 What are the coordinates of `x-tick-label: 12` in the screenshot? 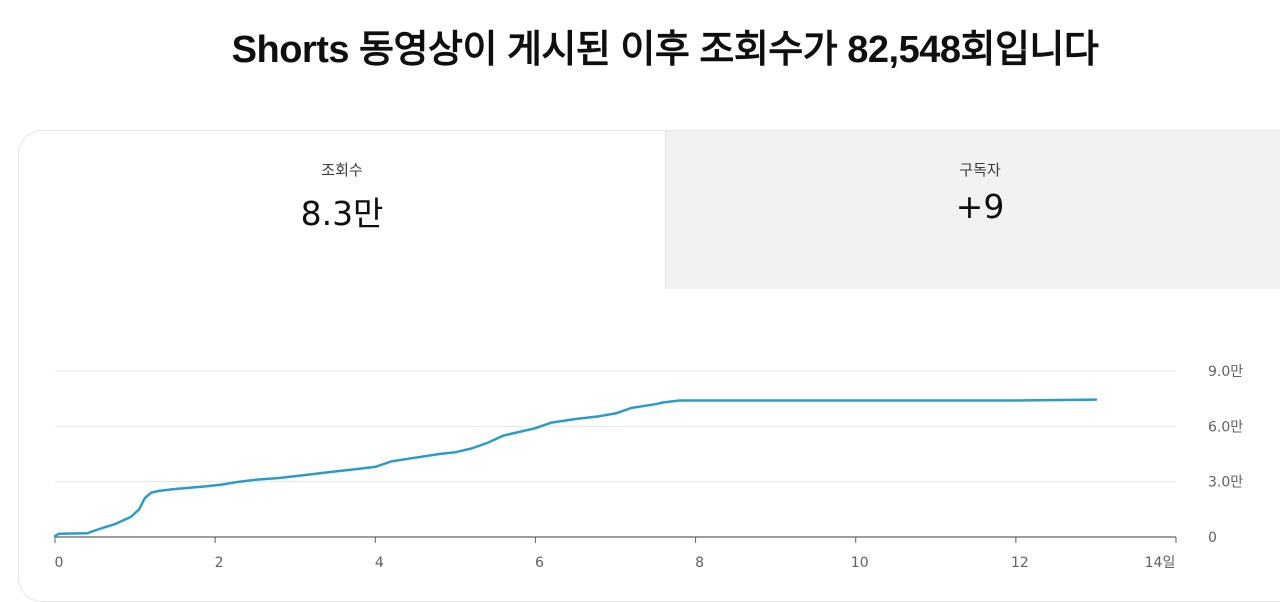 It's located at (1020, 563).